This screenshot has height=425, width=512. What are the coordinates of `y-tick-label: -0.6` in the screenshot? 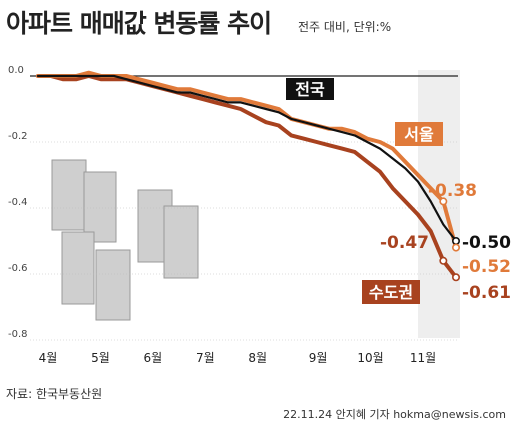 It's located at (18, 268).